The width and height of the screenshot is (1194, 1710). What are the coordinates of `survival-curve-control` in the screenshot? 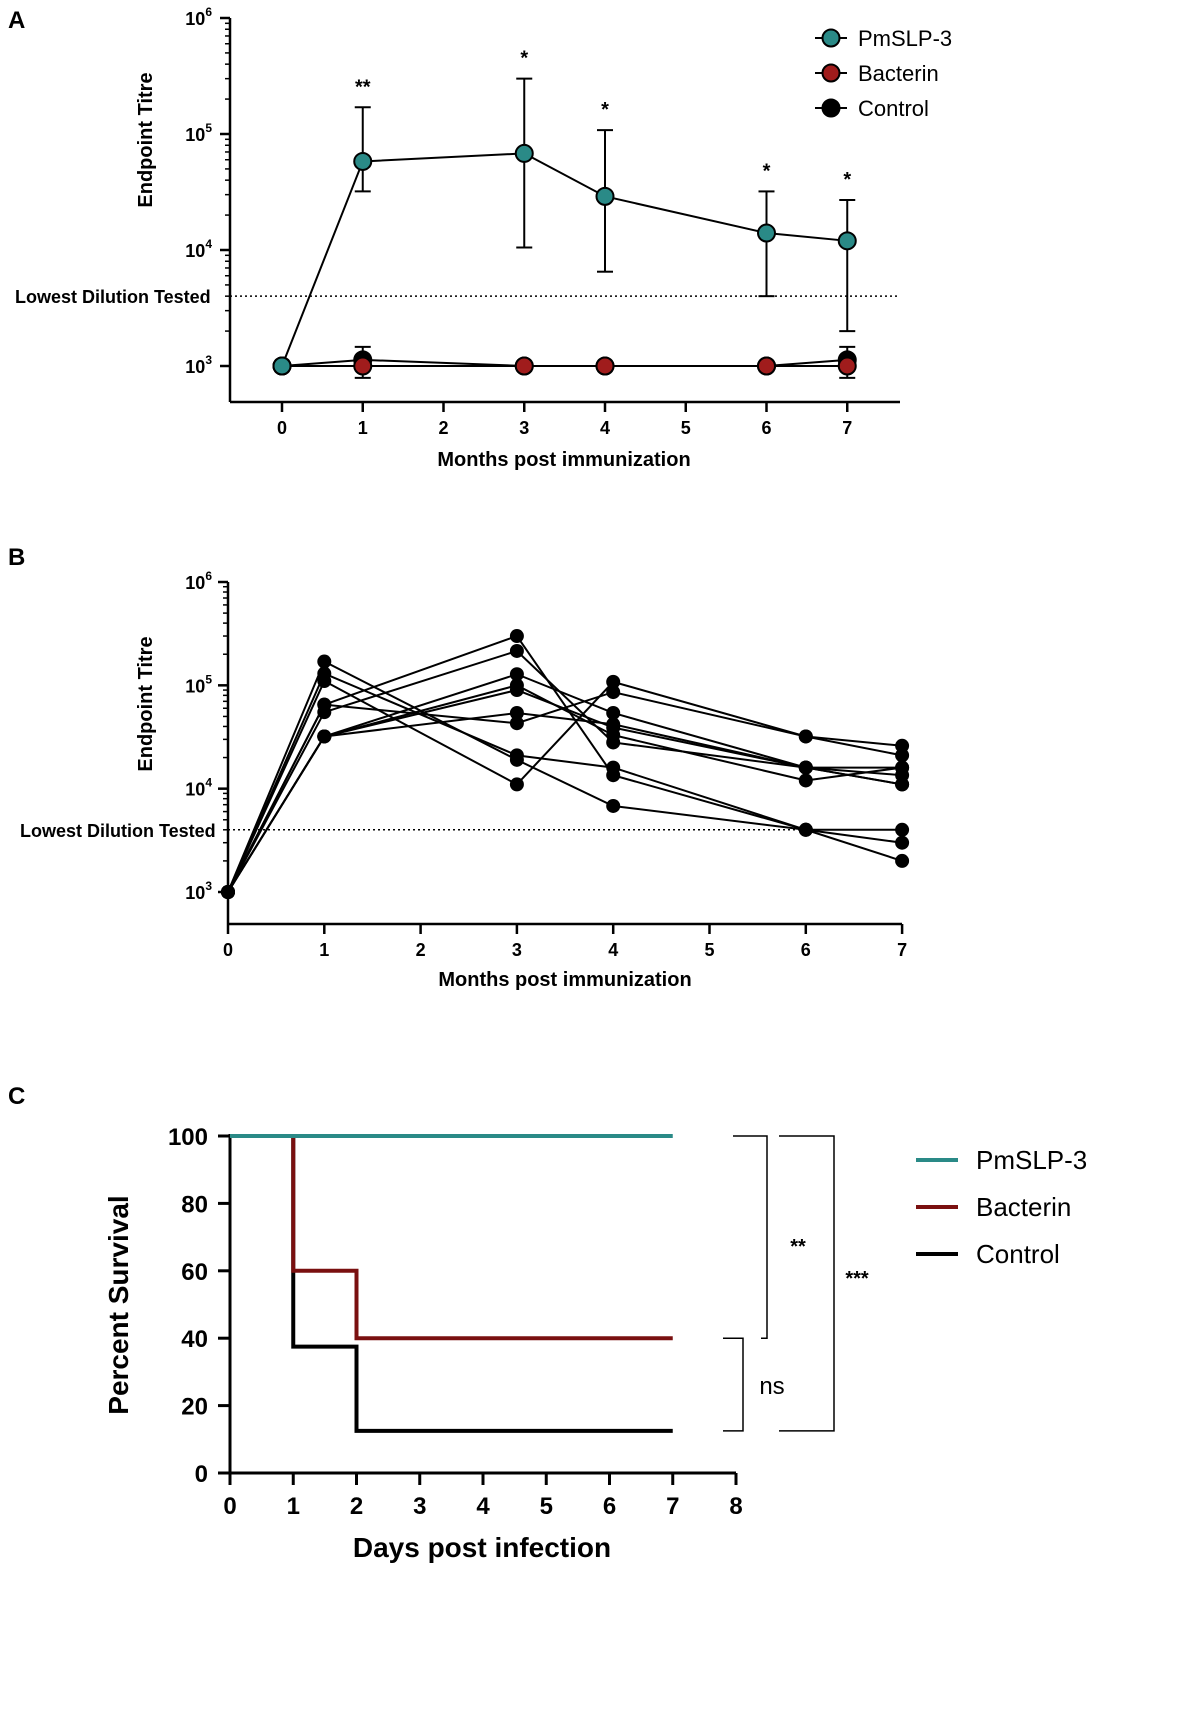 It's located at (451, 1283).